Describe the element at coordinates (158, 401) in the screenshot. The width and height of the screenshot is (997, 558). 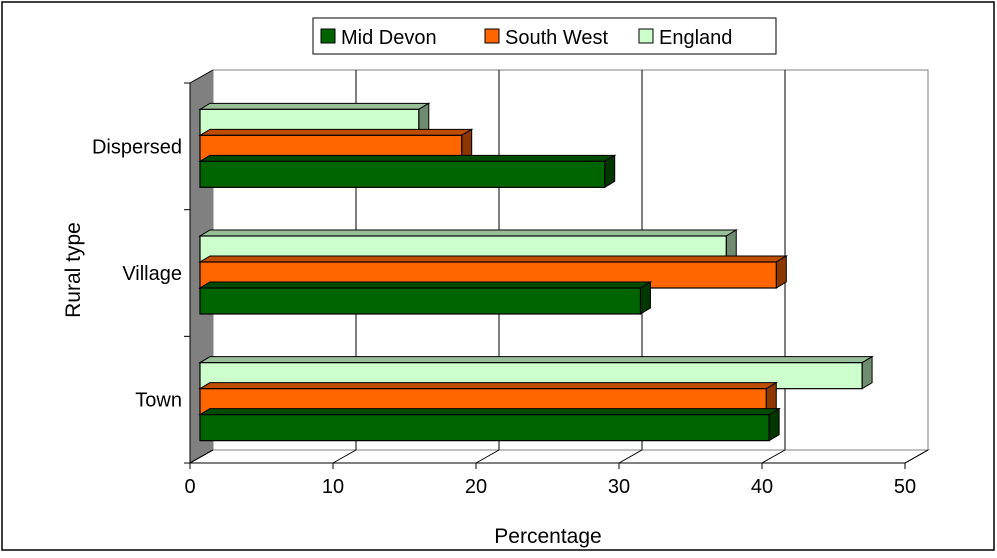
I see `y-category-label: Town` at that location.